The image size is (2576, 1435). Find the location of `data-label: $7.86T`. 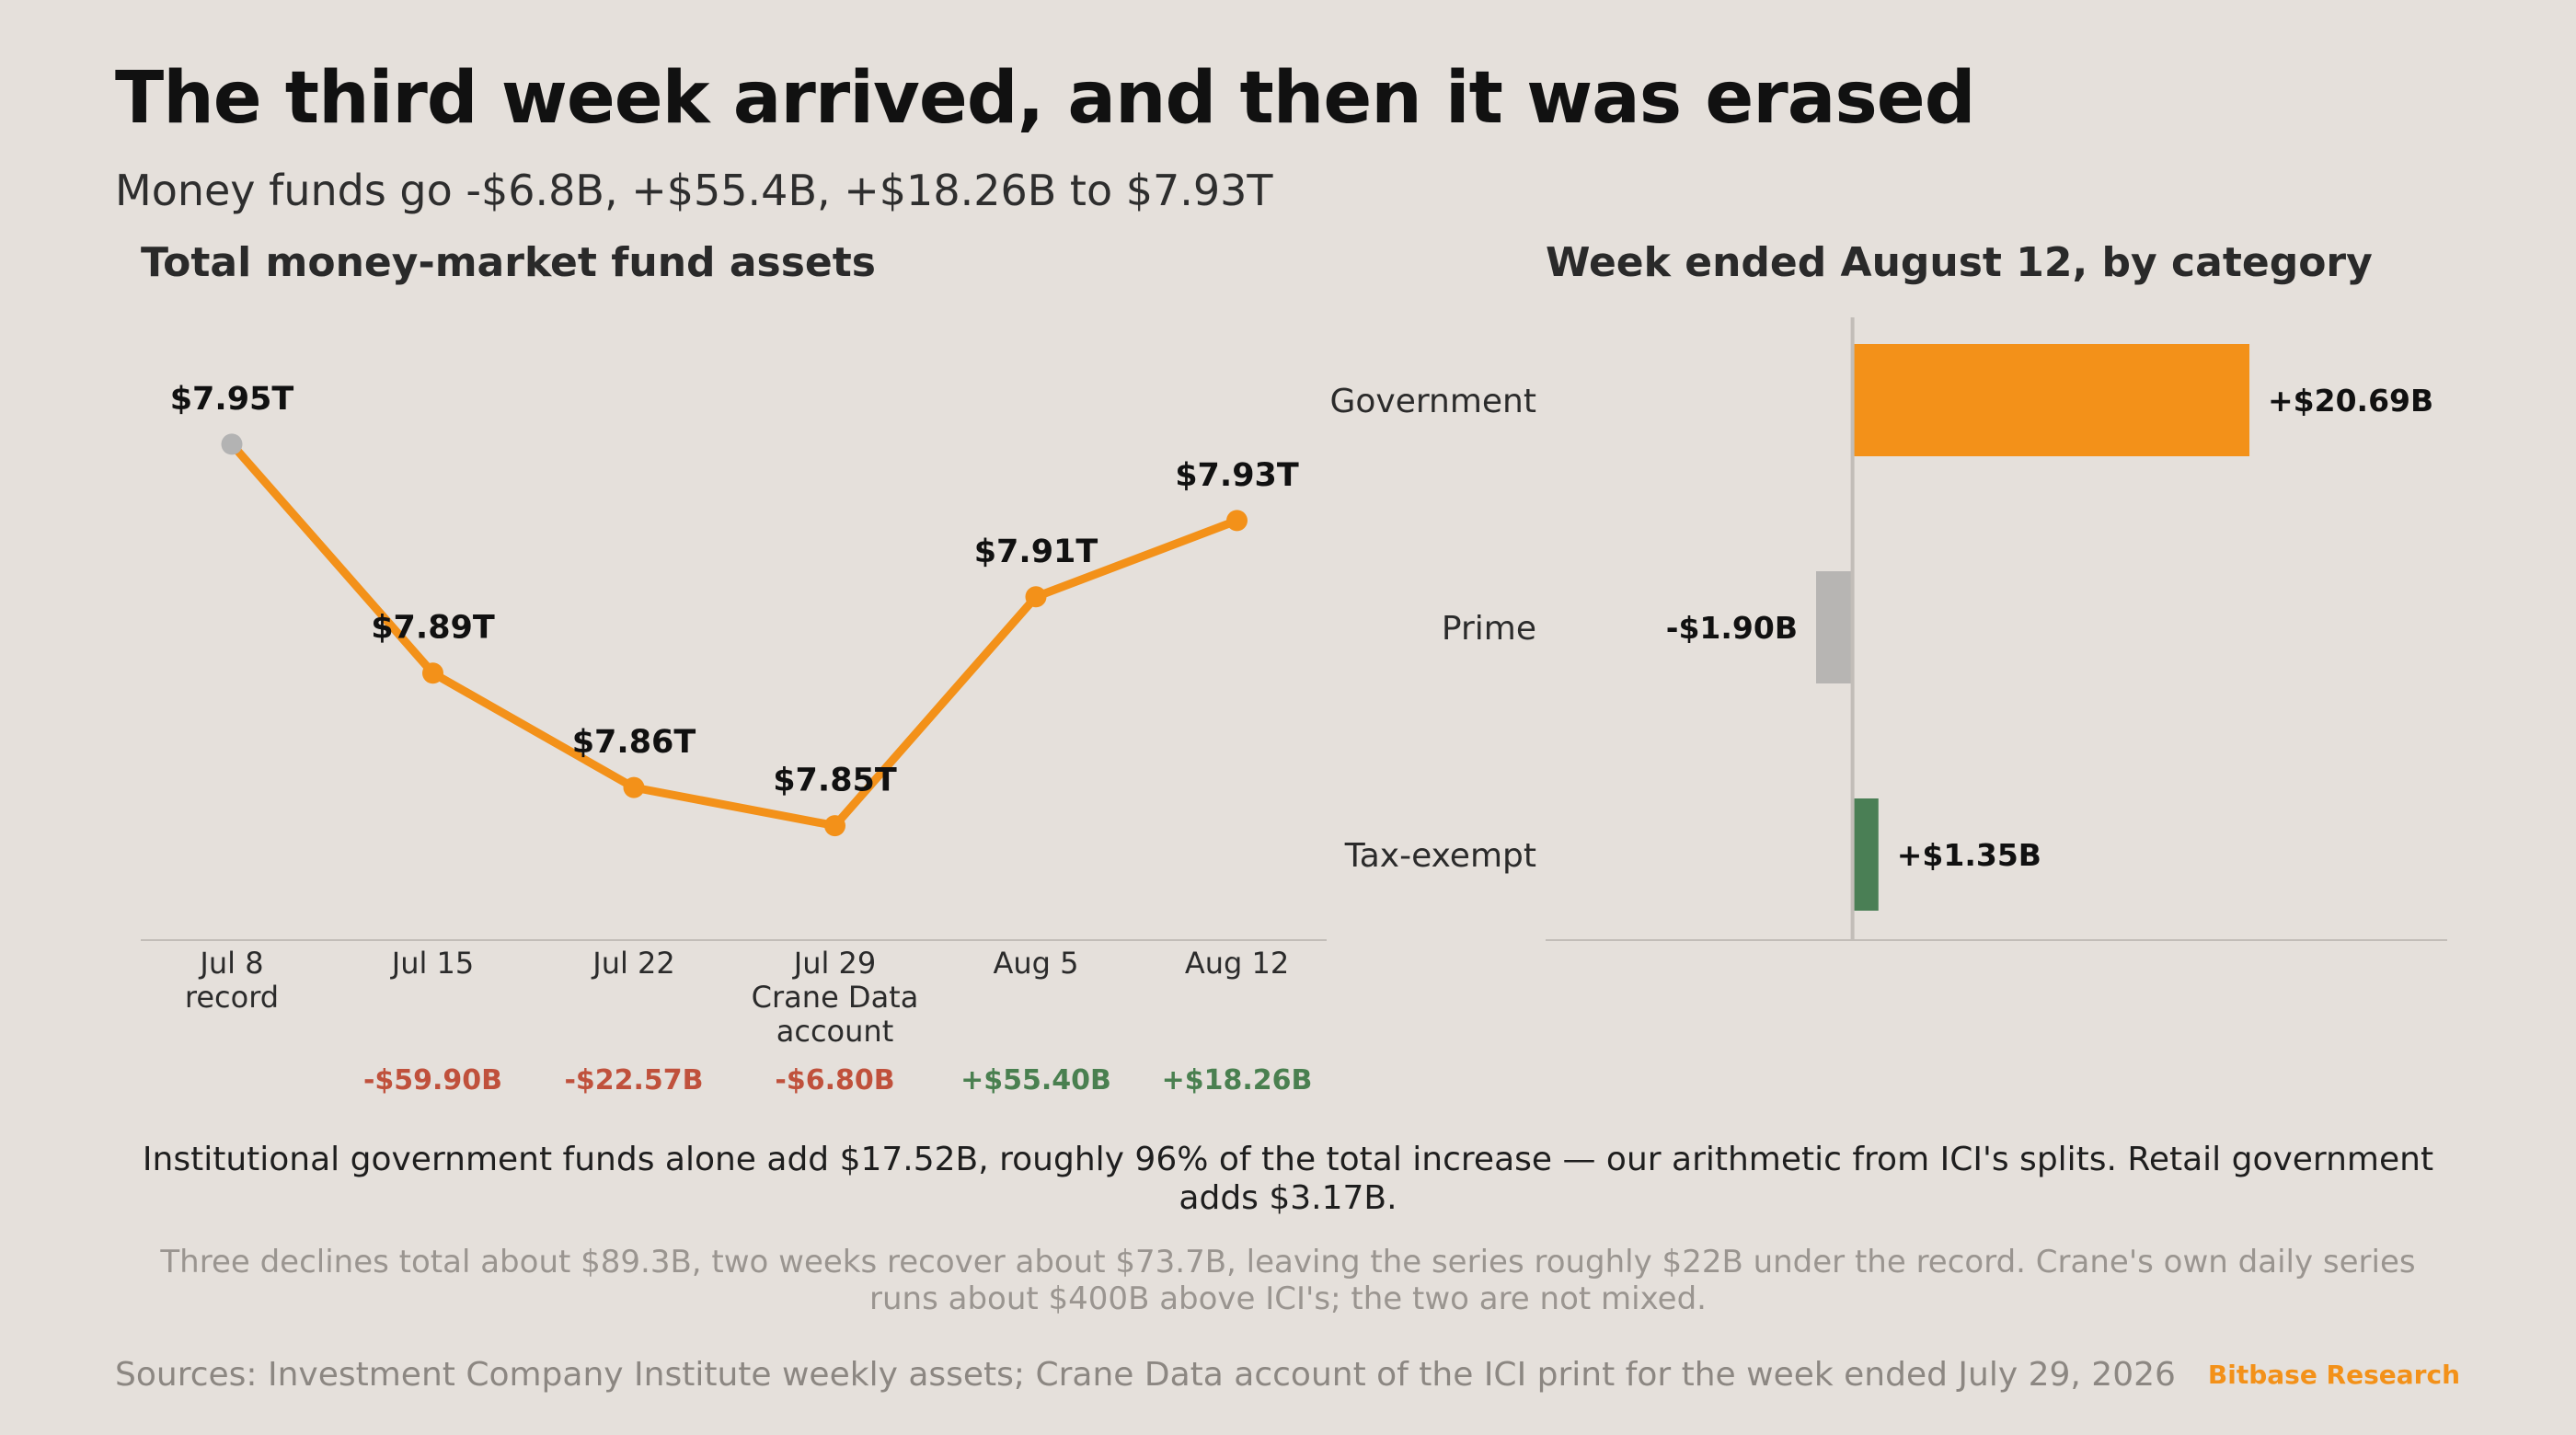

data-label: $7.86T is located at coordinates (634, 742).